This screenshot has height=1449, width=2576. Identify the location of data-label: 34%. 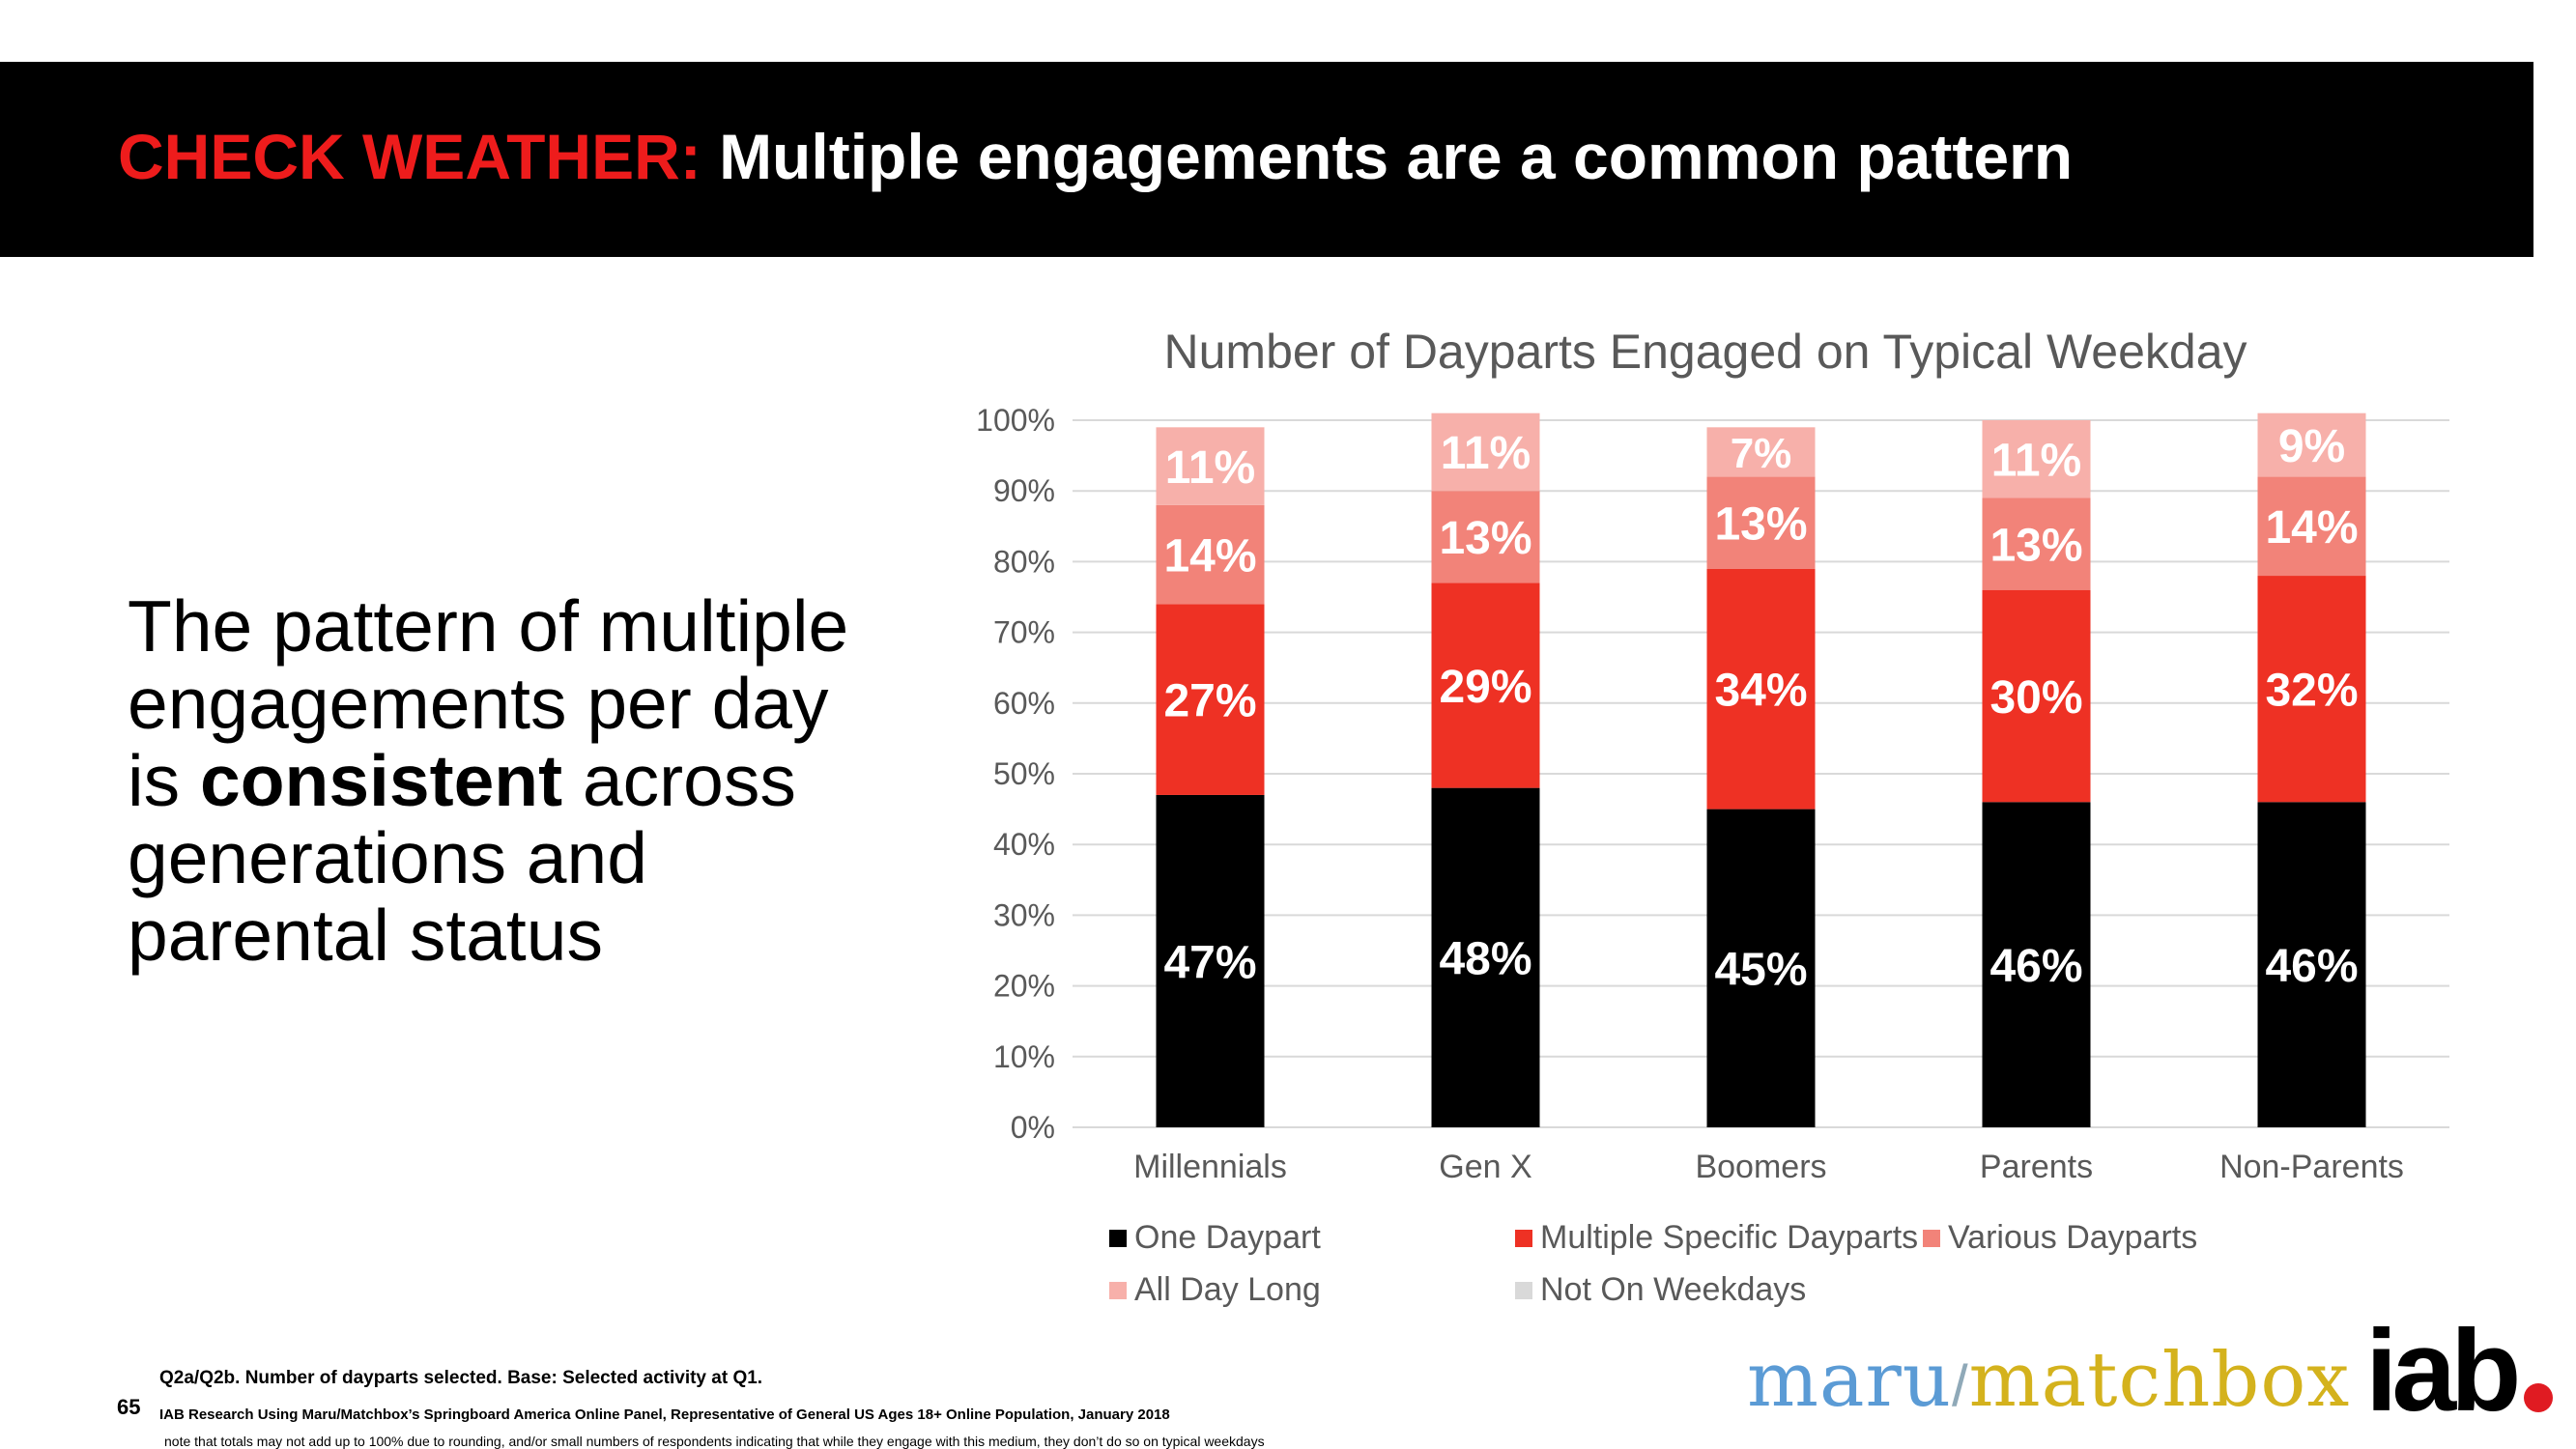
(1761, 690).